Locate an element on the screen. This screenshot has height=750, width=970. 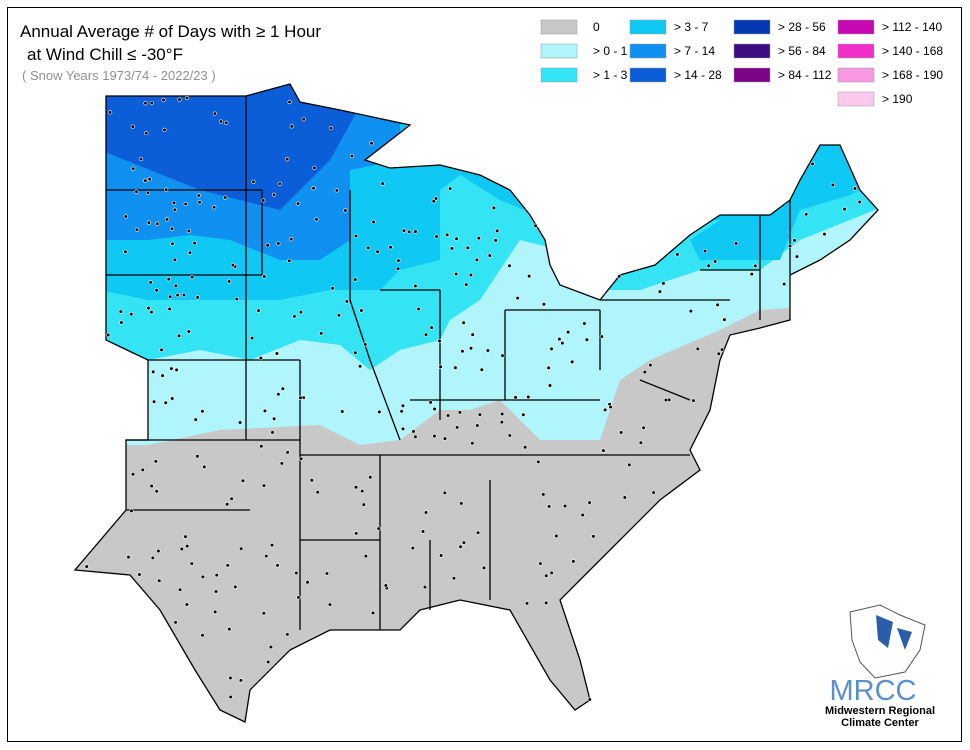
legend-label: > 3 - 7 is located at coordinates (691, 27).